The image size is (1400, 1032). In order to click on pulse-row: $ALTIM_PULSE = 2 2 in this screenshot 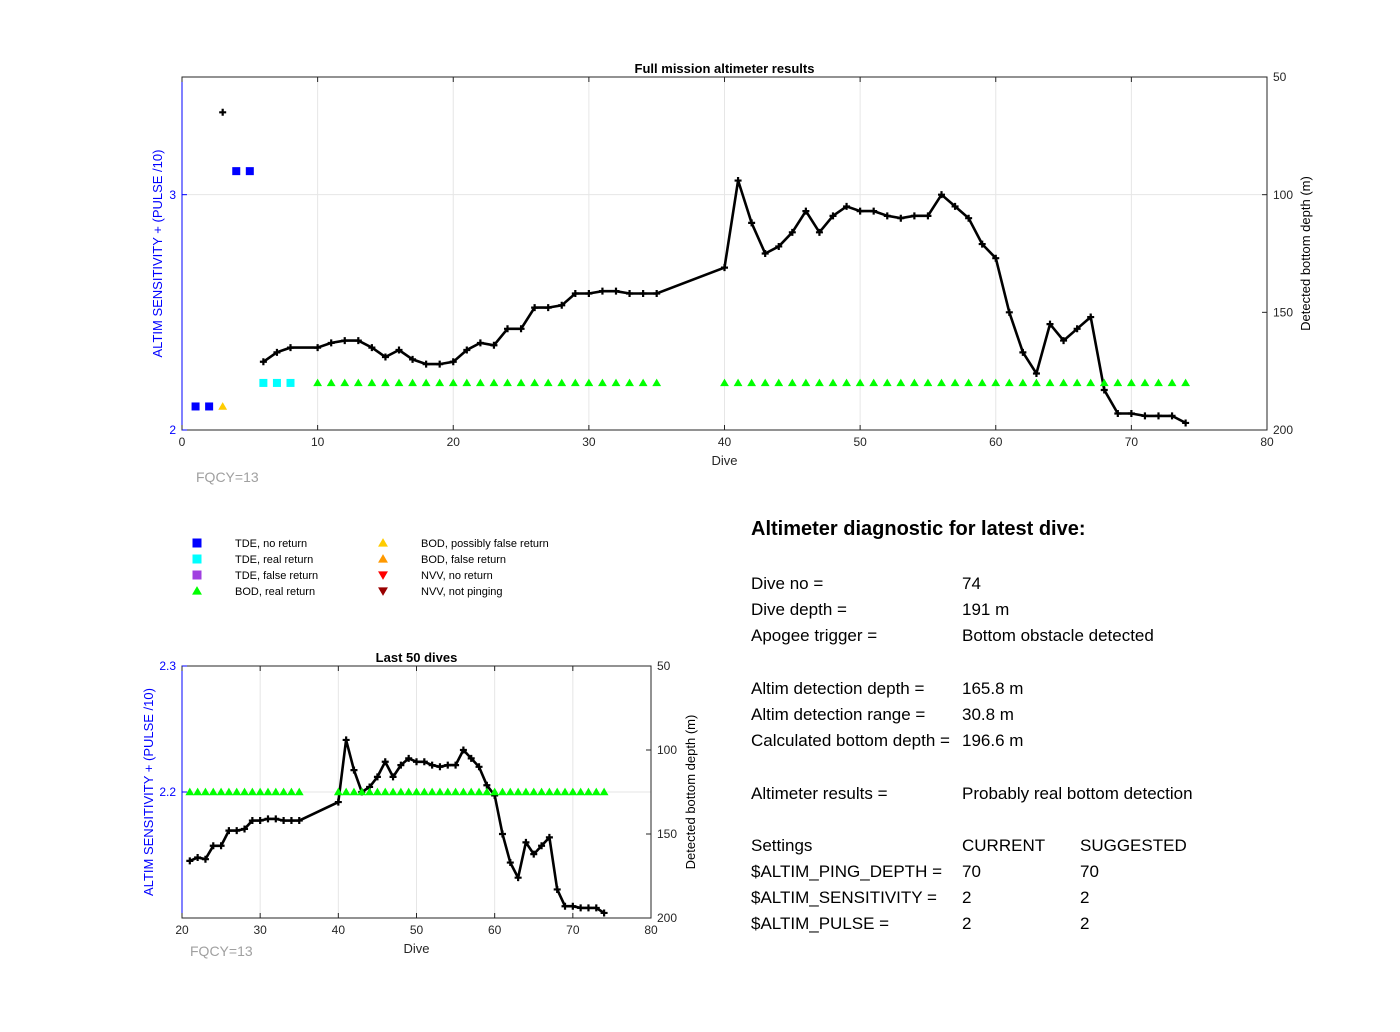, I will do `click(972, 924)`.